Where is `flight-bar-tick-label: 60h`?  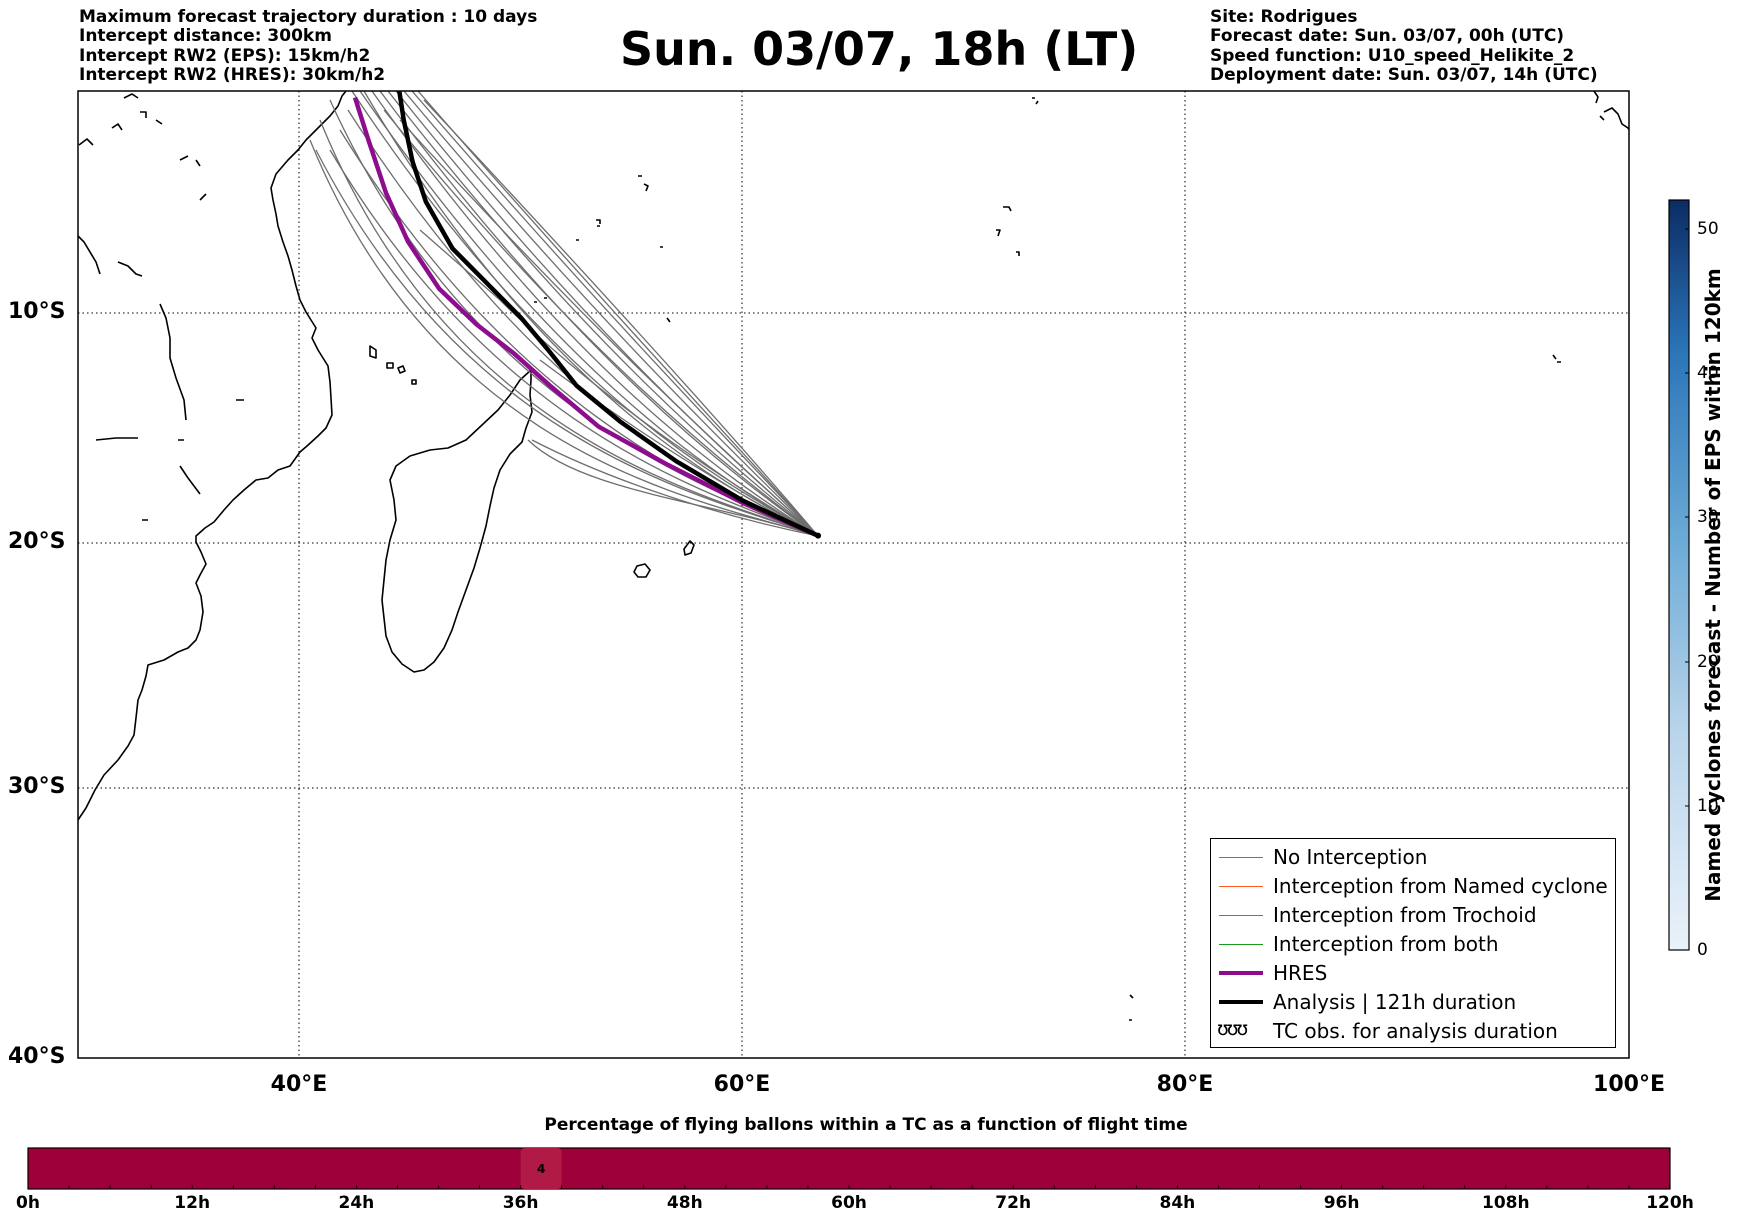 flight-bar-tick-label: 60h is located at coordinates (849, 1203).